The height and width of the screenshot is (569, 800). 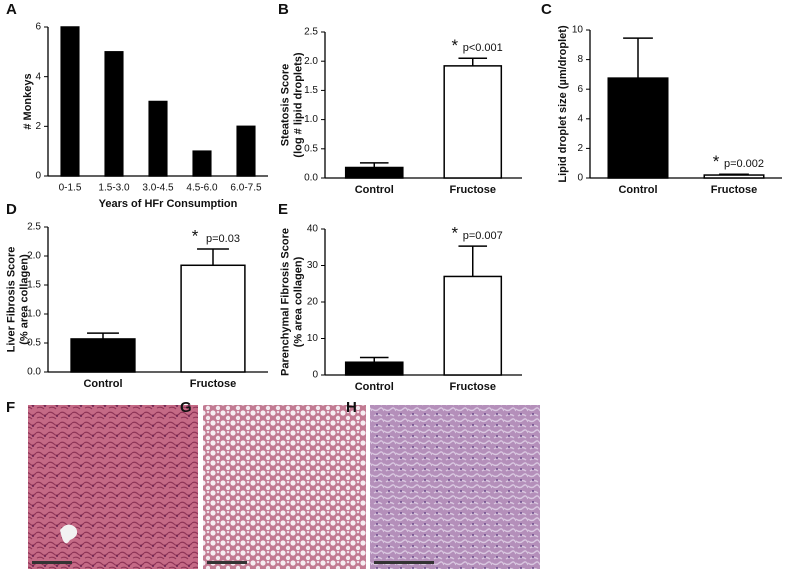 What do you see at coordinates (28, 101) in the screenshot?
I see `y-axis-label: # Monkeys` at bounding box center [28, 101].